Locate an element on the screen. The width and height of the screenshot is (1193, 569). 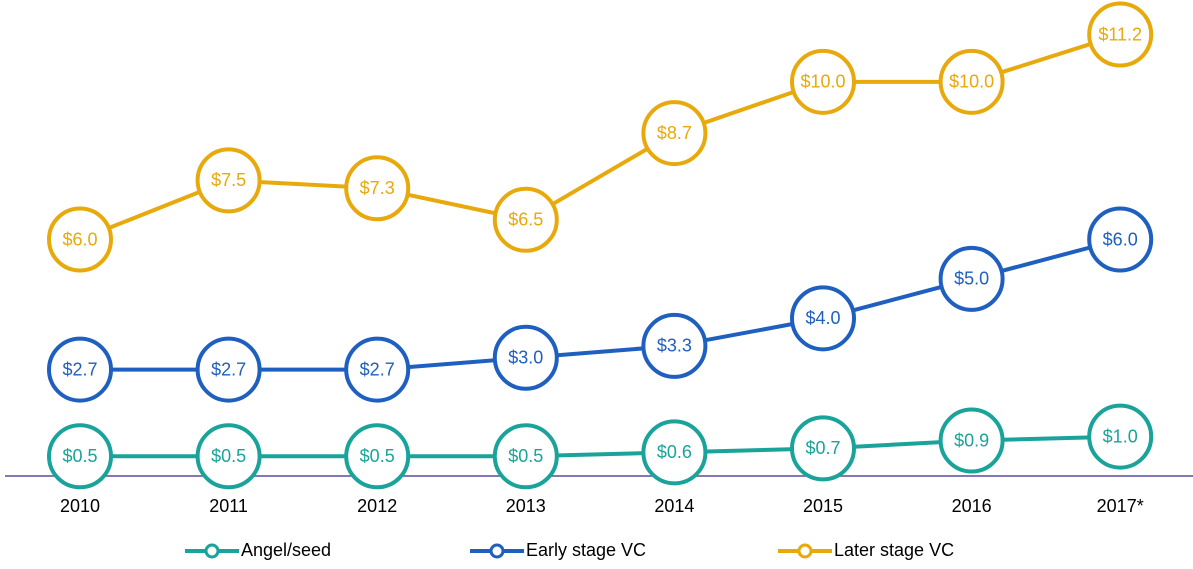
data-label: $11.2 is located at coordinates (1120, 34).